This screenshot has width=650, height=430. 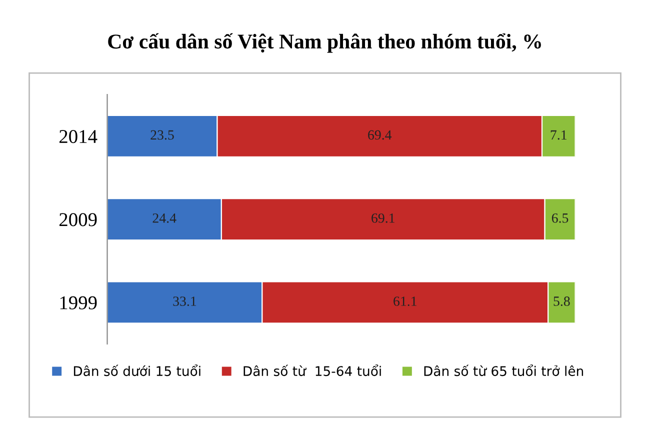 What do you see at coordinates (137, 370) in the screenshot?
I see `legend-label: Dân số dưới 15 tuổi` at bounding box center [137, 370].